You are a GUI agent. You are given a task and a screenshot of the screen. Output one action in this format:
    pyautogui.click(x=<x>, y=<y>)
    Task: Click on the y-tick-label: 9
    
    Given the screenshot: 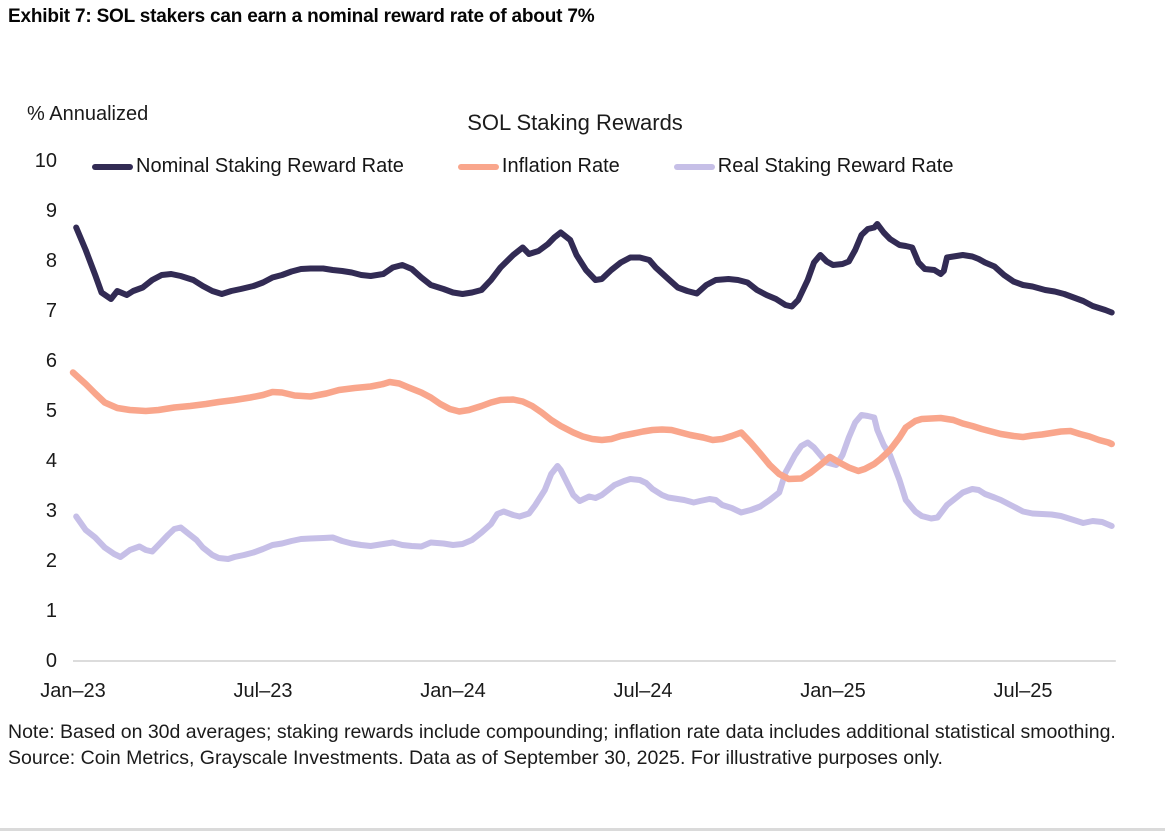 What is the action you would take?
    pyautogui.click(x=51, y=211)
    